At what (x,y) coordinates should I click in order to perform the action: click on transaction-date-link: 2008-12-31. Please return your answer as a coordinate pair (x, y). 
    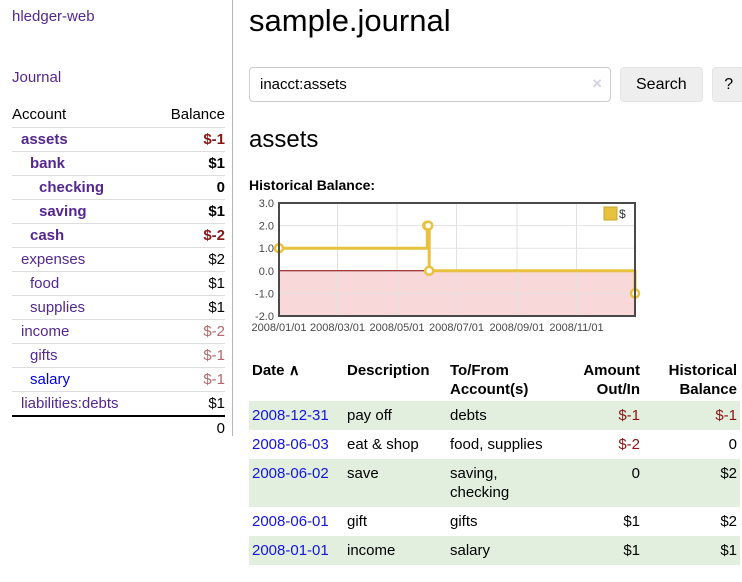
    Looking at the image, I should click on (290, 415).